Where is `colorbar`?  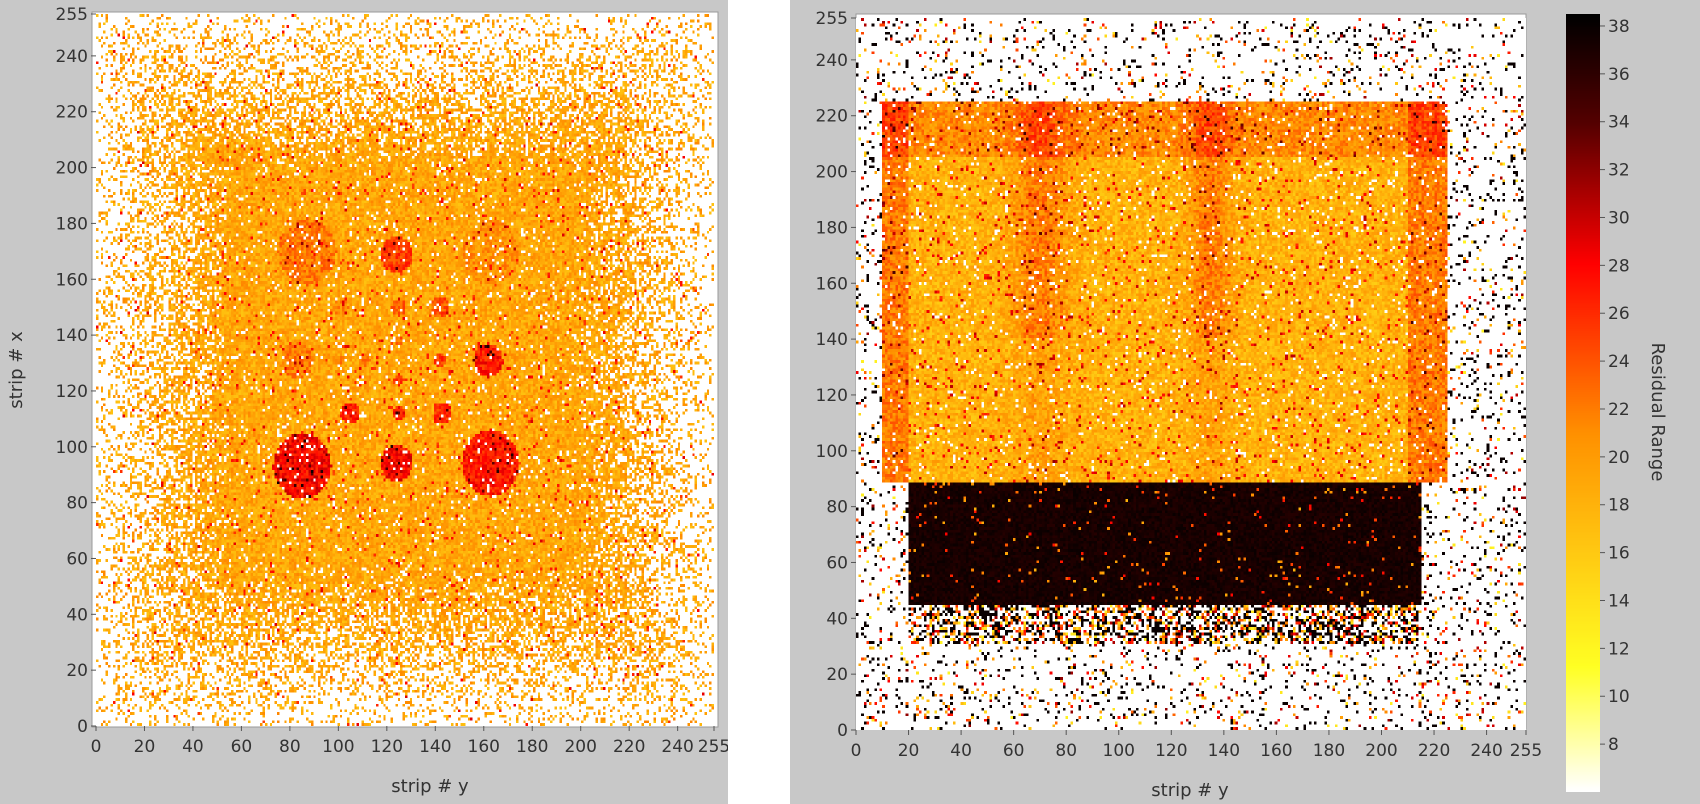 colorbar is located at coordinates (1583, 403).